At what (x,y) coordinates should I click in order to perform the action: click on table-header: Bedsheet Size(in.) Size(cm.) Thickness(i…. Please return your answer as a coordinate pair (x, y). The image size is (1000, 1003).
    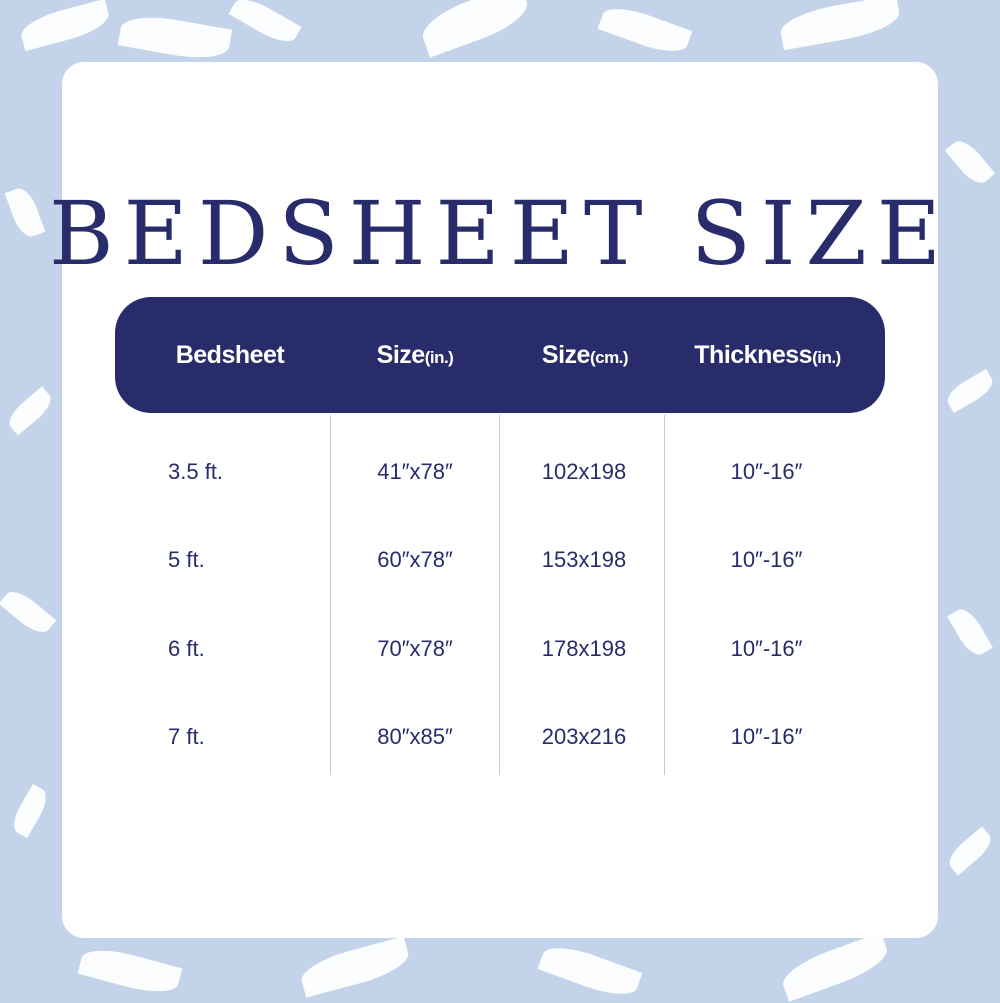
    Looking at the image, I should click on (500, 355).